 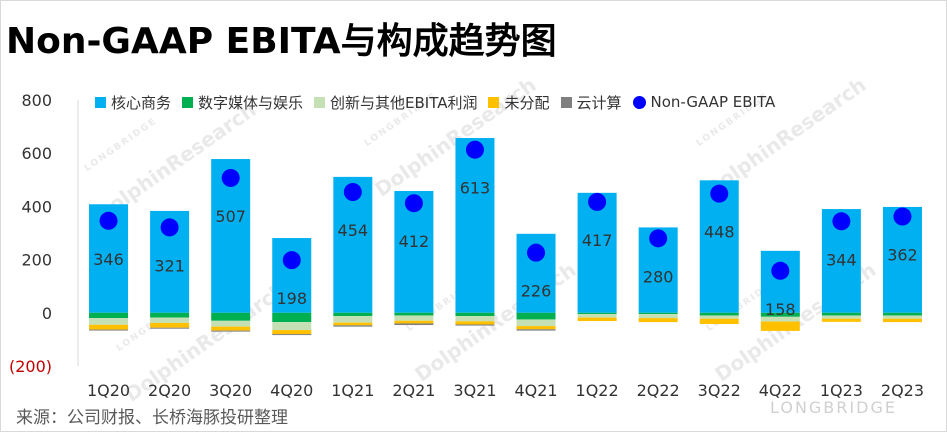 I want to click on x-tick-label: 3Q20, so click(x=230, y=390).